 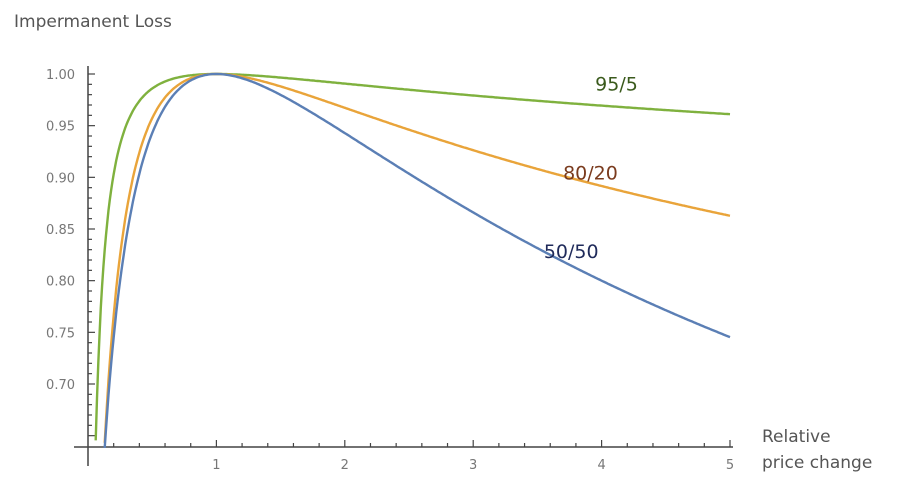 What do you see at coordinates (571, 252) in the screenshot?
I see `series-label-50-50: 50/50` at bounding box center [571, 252].